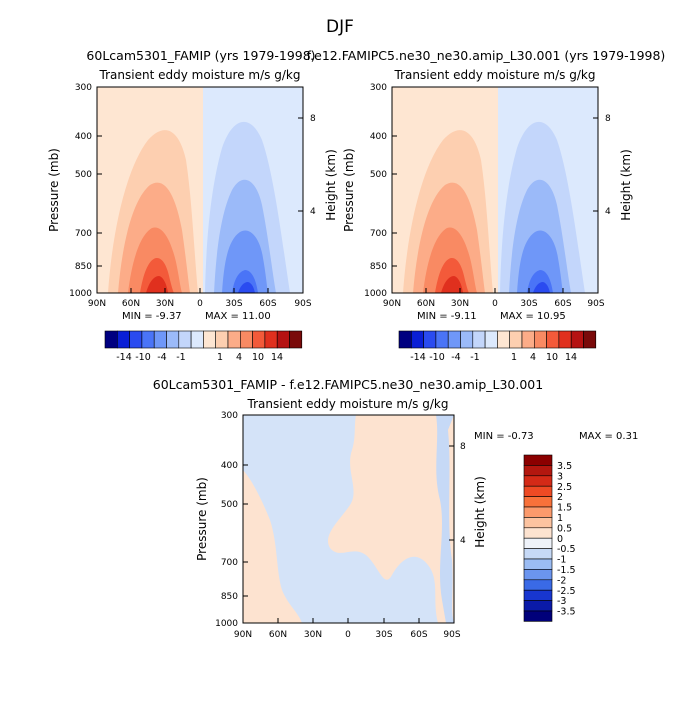 This screenshot has width=695, height=710. I want to click on panel2-colorbar-label: 1, so click(514, 357).